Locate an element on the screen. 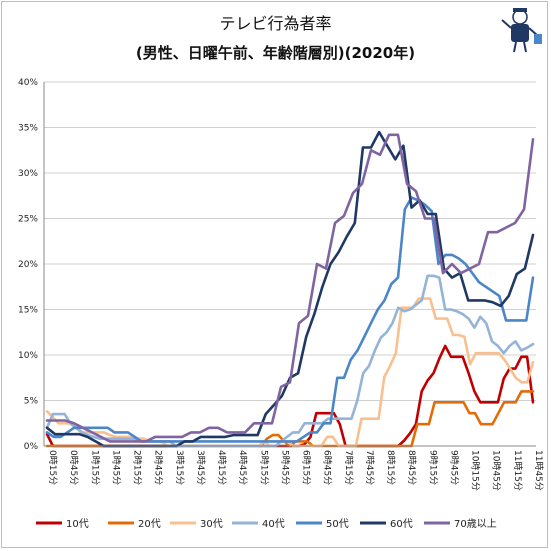 This screenshot has height=551, width=551. x-tick-label: 4時45分 is located at coordinates (242, 467).